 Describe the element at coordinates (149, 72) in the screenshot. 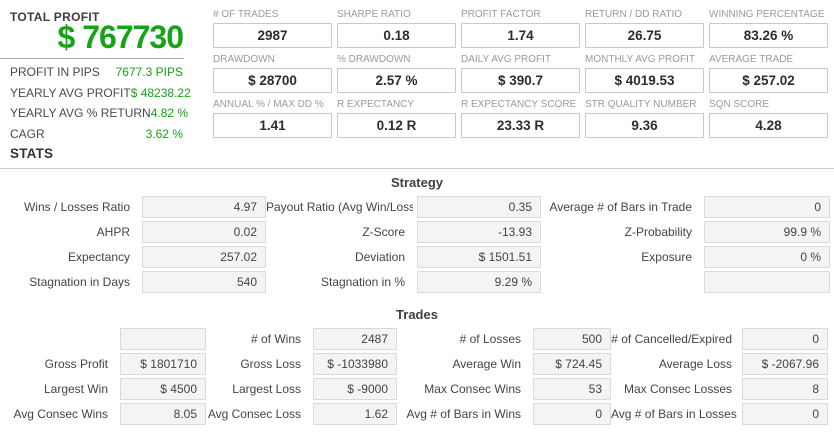

I see `summary-row-value: 7677.3 PIPS` at that location.